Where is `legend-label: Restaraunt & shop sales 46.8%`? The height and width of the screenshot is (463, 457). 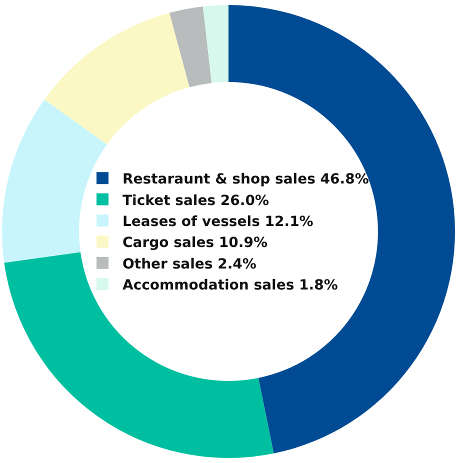
legend-label: Restaraunt & shop sales 46.8% is located at coordinates (245, 180).